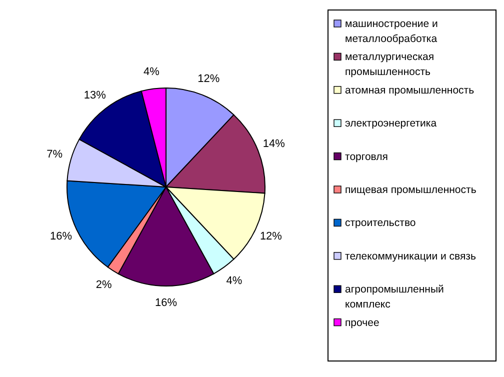 The image size is (504, 377). I want to click on legend-label: прочее, so click(362, 322).